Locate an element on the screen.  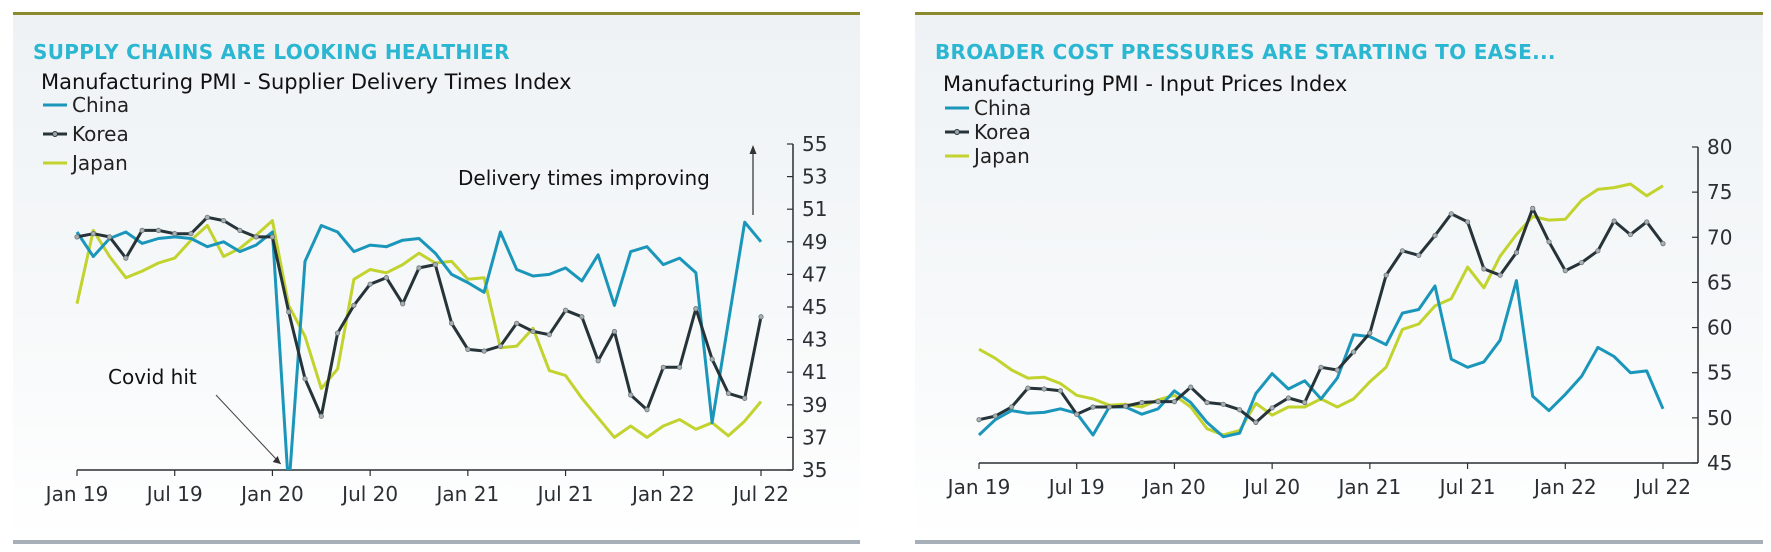
bottom-rule is located at coordinates (1339, 542).